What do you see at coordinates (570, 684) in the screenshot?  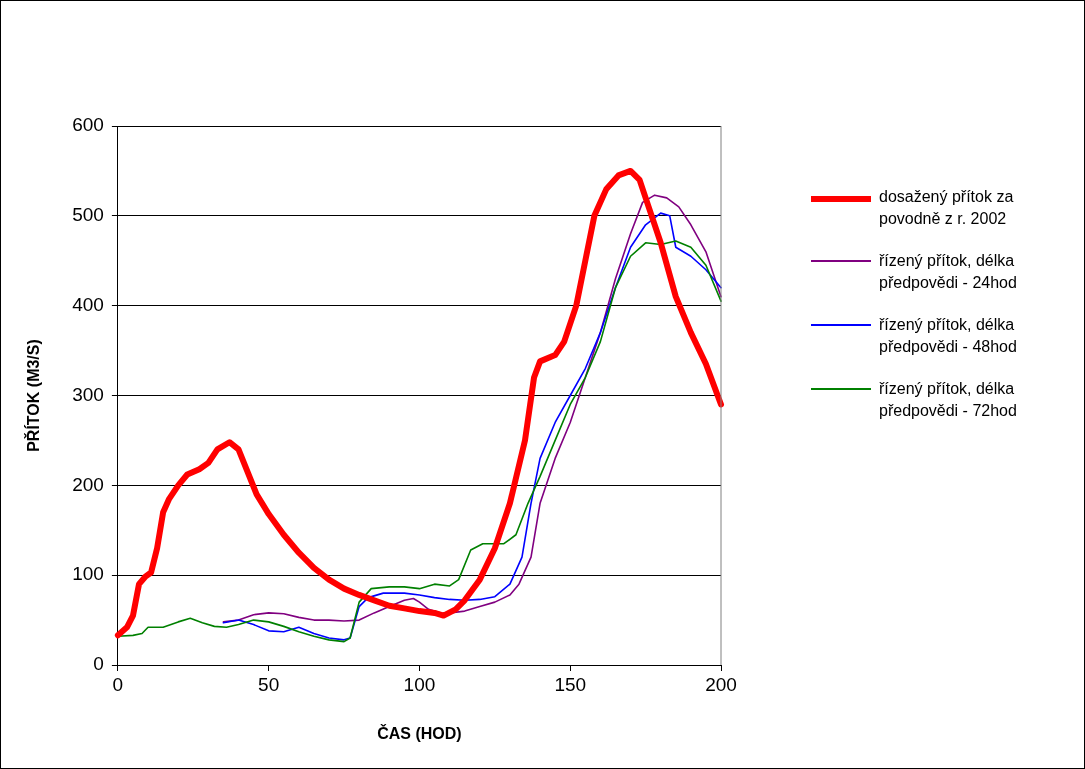 I see `x-tick-label: 150` at bounding box center [570, 684].